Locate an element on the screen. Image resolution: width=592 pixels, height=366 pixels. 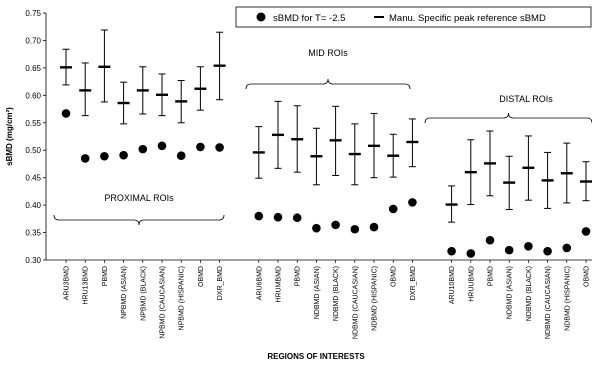
y-tick-label: 0.50 is located at coordinates (33, 150).